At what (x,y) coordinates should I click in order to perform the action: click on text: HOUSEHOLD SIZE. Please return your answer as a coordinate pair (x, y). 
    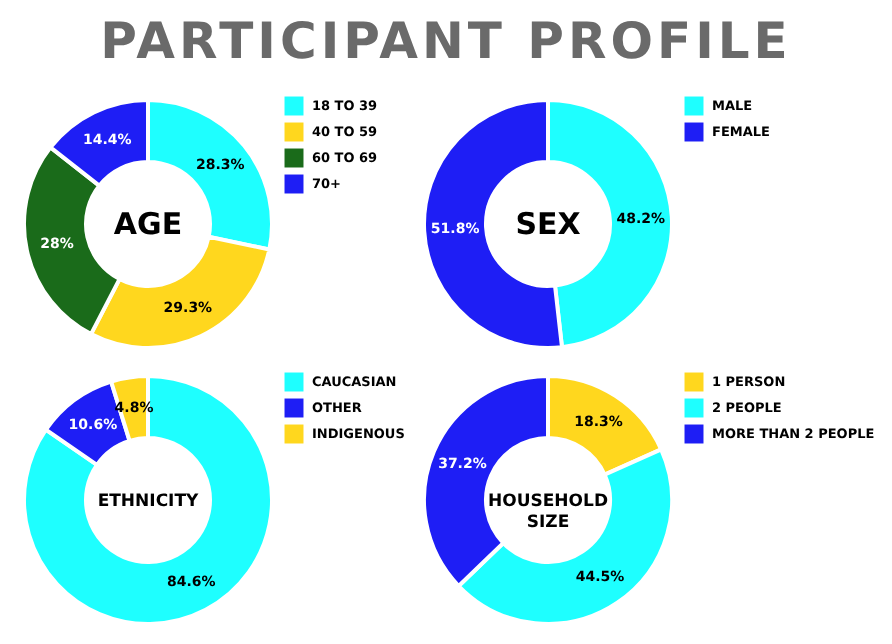
    Looking at the image, I should click on (548, 512).